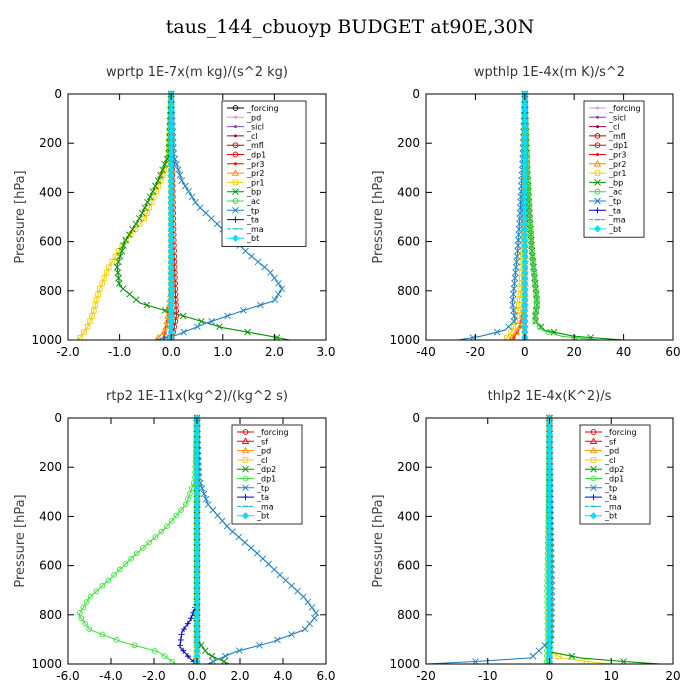 Image resolution: width=700 pixels, height=700 pixels. I want to click on legend-label: _forcing, so click(262, 108).